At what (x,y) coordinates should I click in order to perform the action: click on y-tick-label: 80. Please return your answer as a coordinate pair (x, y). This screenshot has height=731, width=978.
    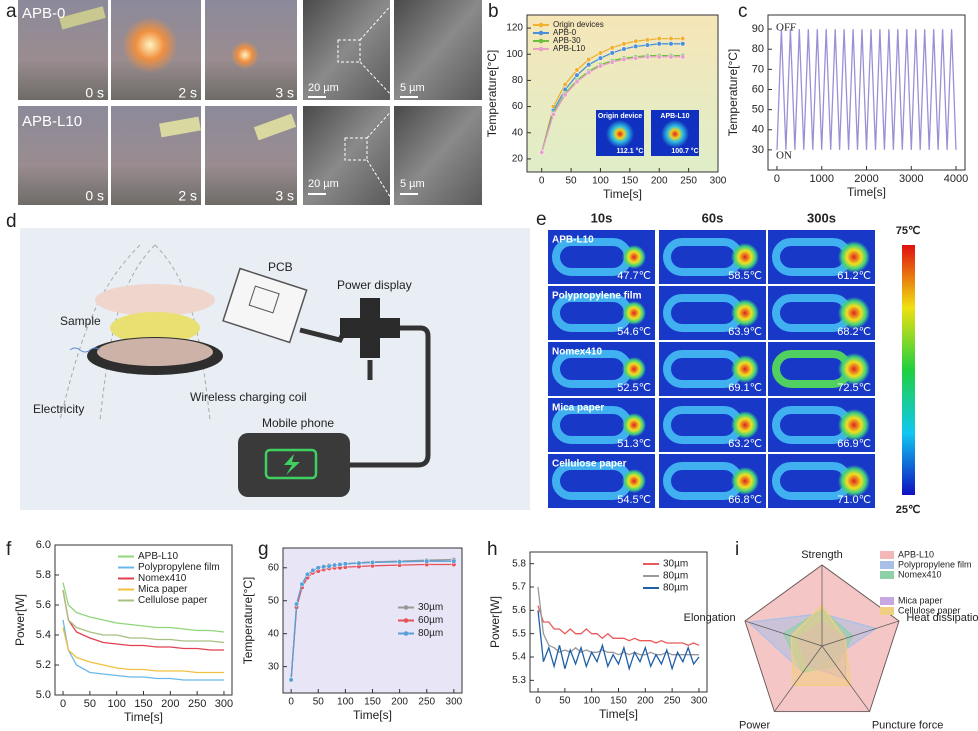
    Looking at the image, I should click on (518, 80).